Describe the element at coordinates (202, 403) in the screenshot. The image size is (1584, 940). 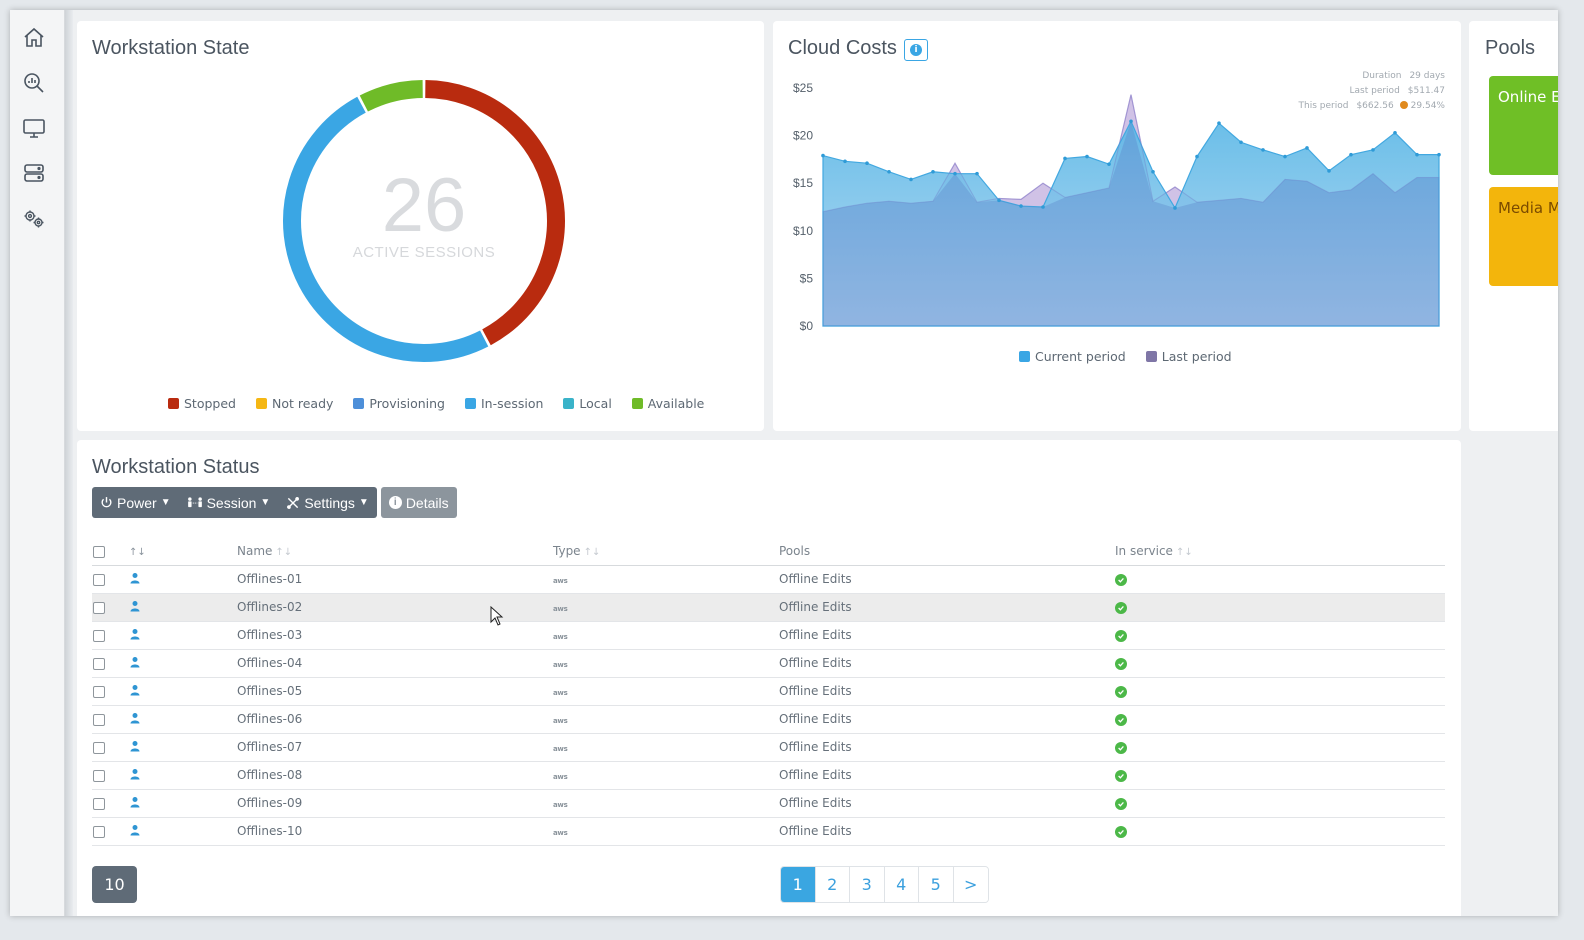
I see `workstation-state-legend-item: Stopped` at that location.